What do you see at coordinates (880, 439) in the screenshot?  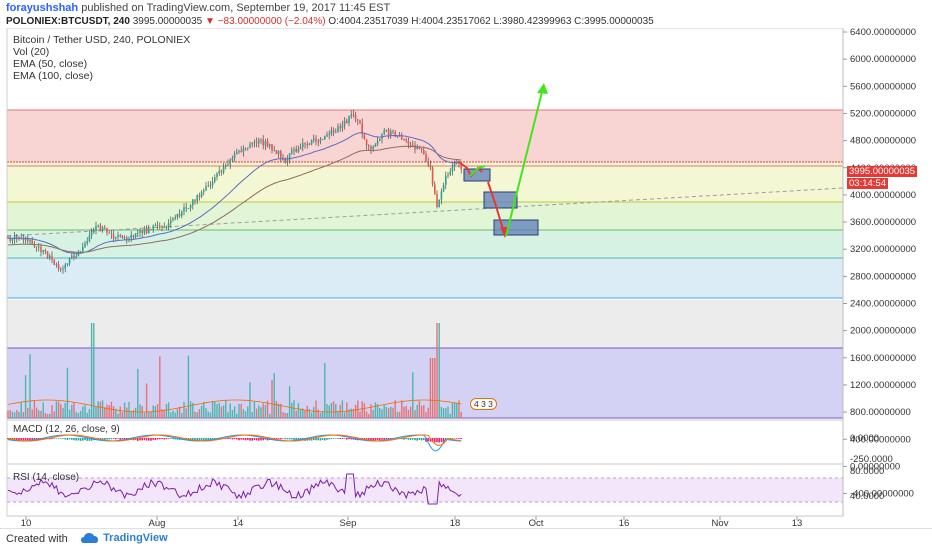 I see `price-tick-label: 400.00000000` at bounding box center [880, 439].